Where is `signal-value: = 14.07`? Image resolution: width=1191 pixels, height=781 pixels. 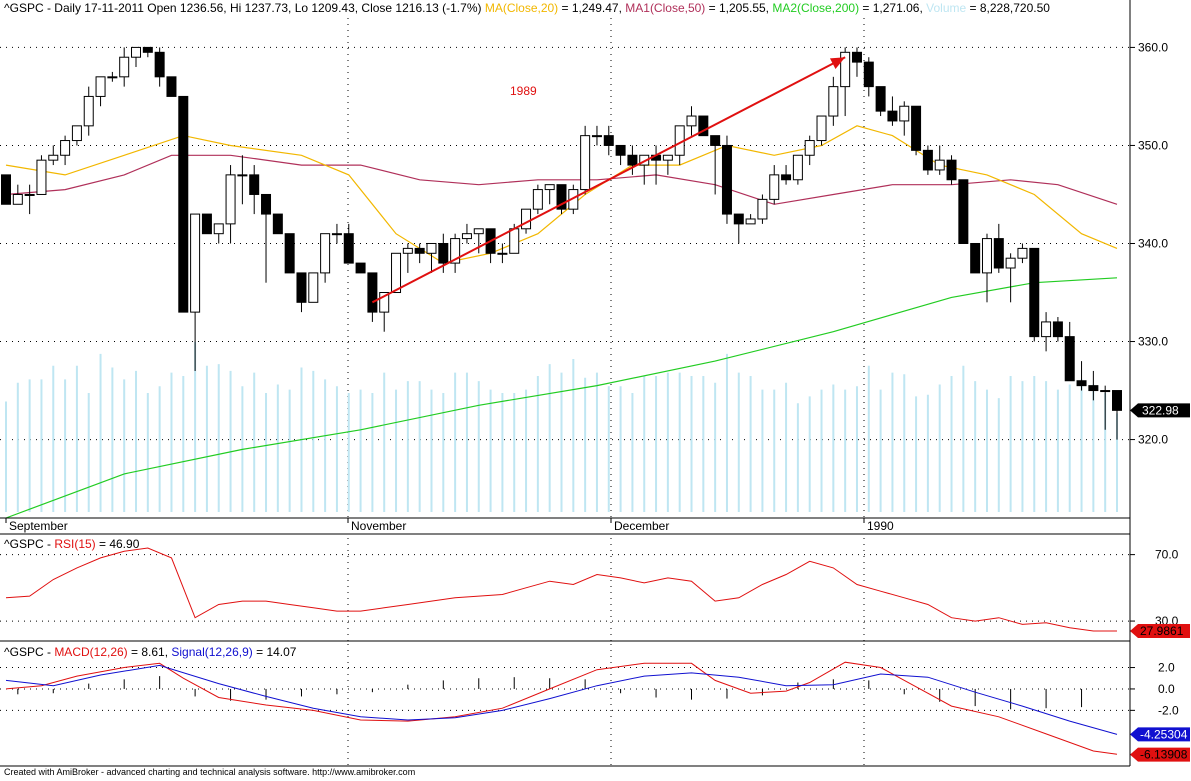 signal-value: = 14.07 is located at coordinates (274, 652).